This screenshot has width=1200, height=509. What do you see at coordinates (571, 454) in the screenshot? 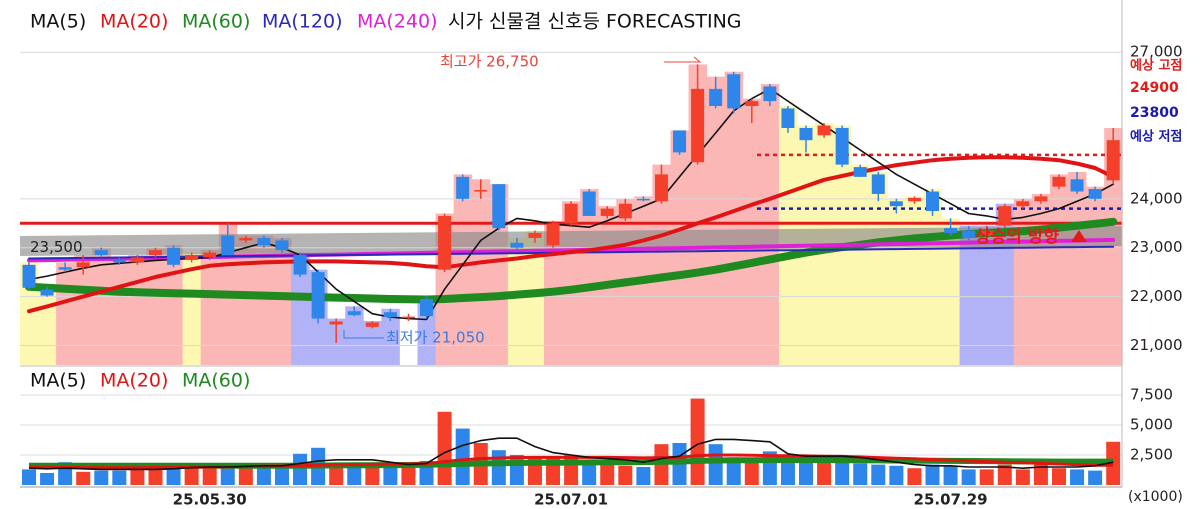
I see `volume-ma-line` at bounding box center [571, 454].